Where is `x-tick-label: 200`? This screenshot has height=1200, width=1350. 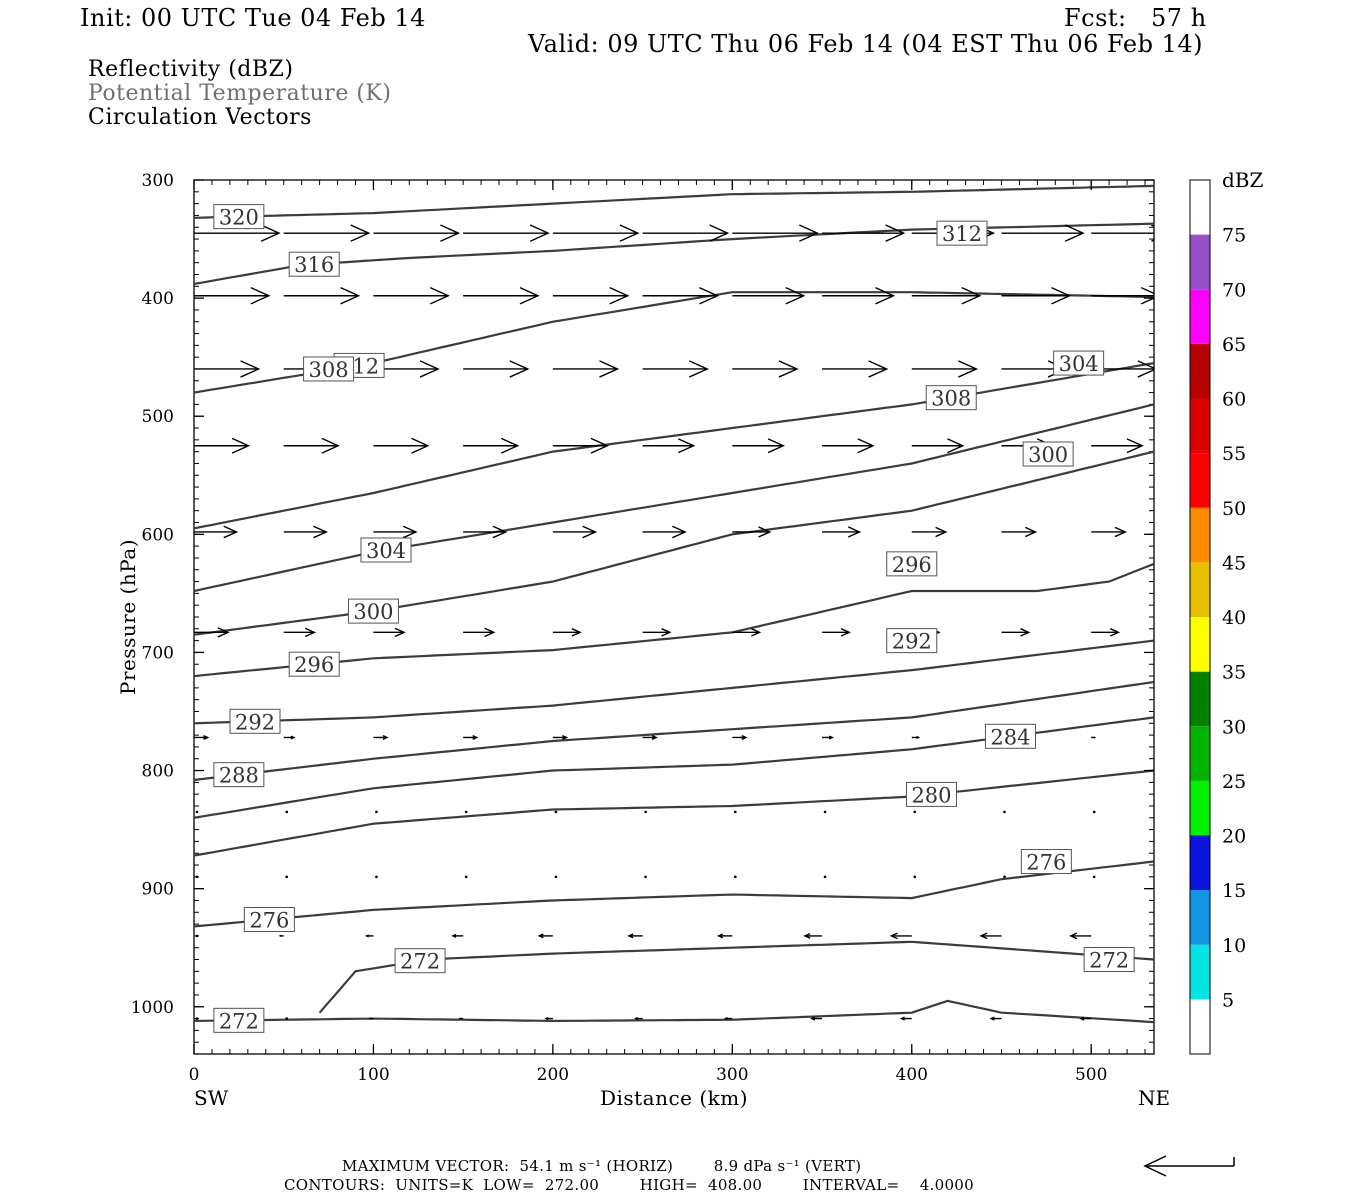
x-tick-label: 200 is located at coordinates (553, 1075).